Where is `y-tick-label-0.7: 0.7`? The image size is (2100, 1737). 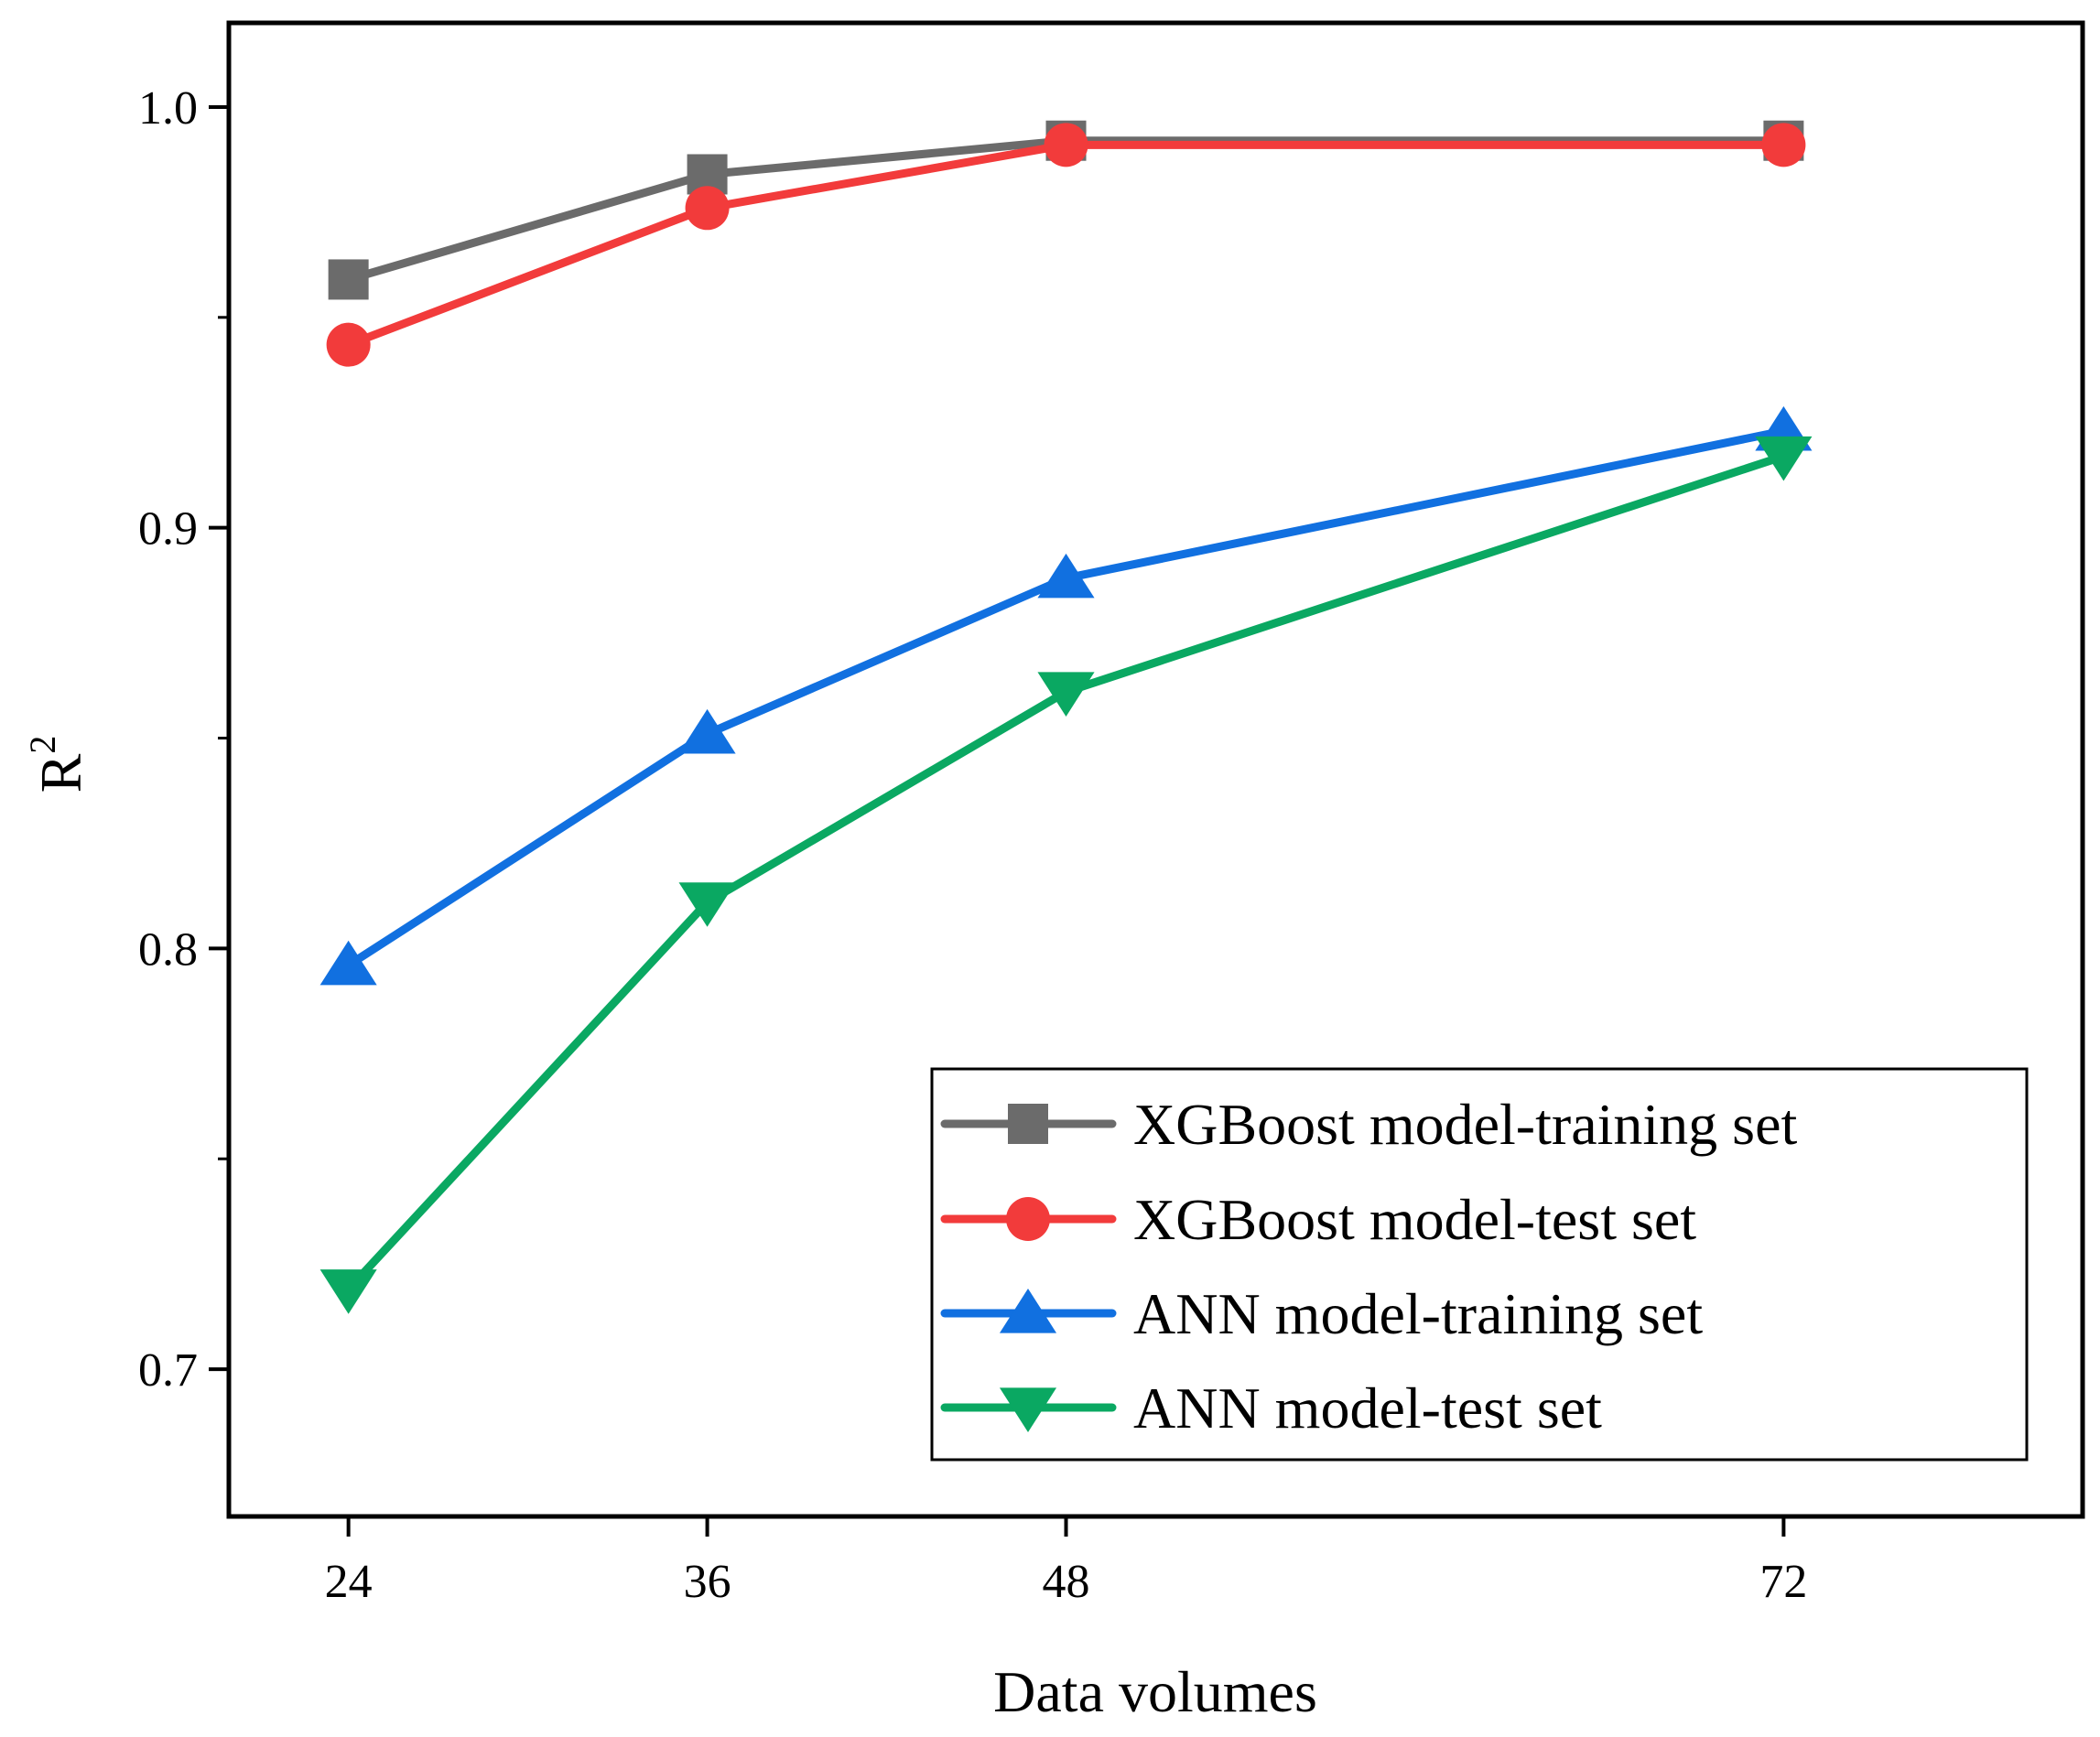
y-tick-label-0.7: 0.7 is located at coordinates (168, 1371).